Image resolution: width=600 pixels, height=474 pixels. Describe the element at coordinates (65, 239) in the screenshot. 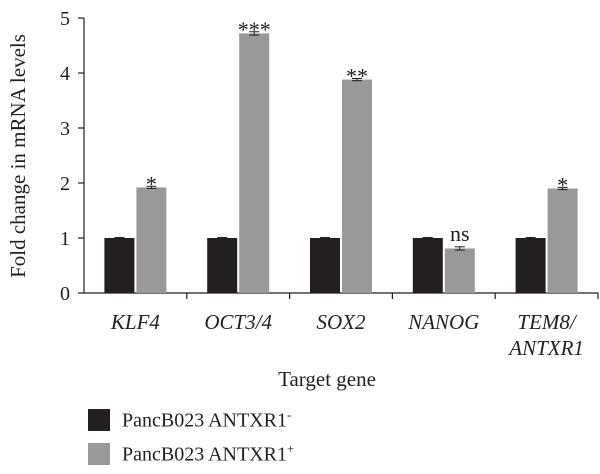

I see `y-tick-label: 1` at that location.